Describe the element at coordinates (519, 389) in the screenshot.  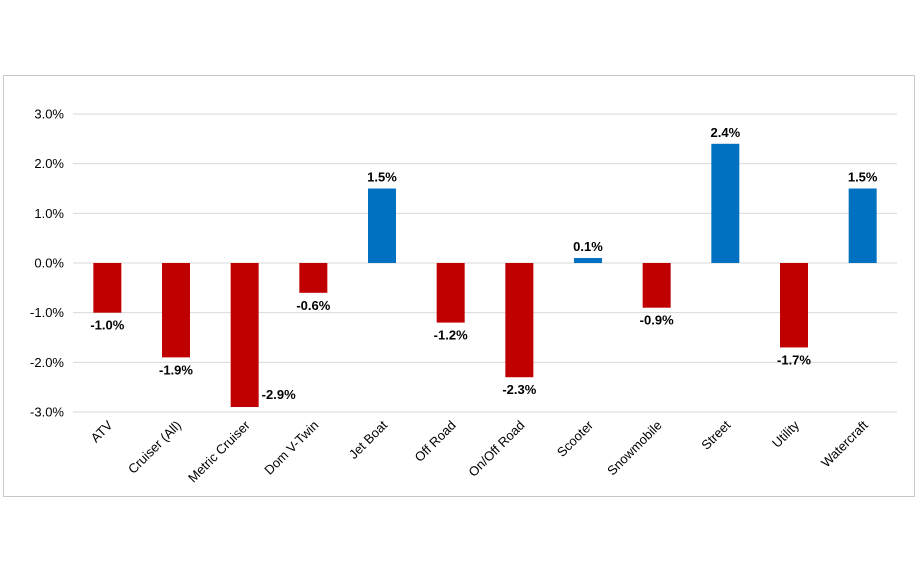
I see `data-label: -2.3%` at that location.